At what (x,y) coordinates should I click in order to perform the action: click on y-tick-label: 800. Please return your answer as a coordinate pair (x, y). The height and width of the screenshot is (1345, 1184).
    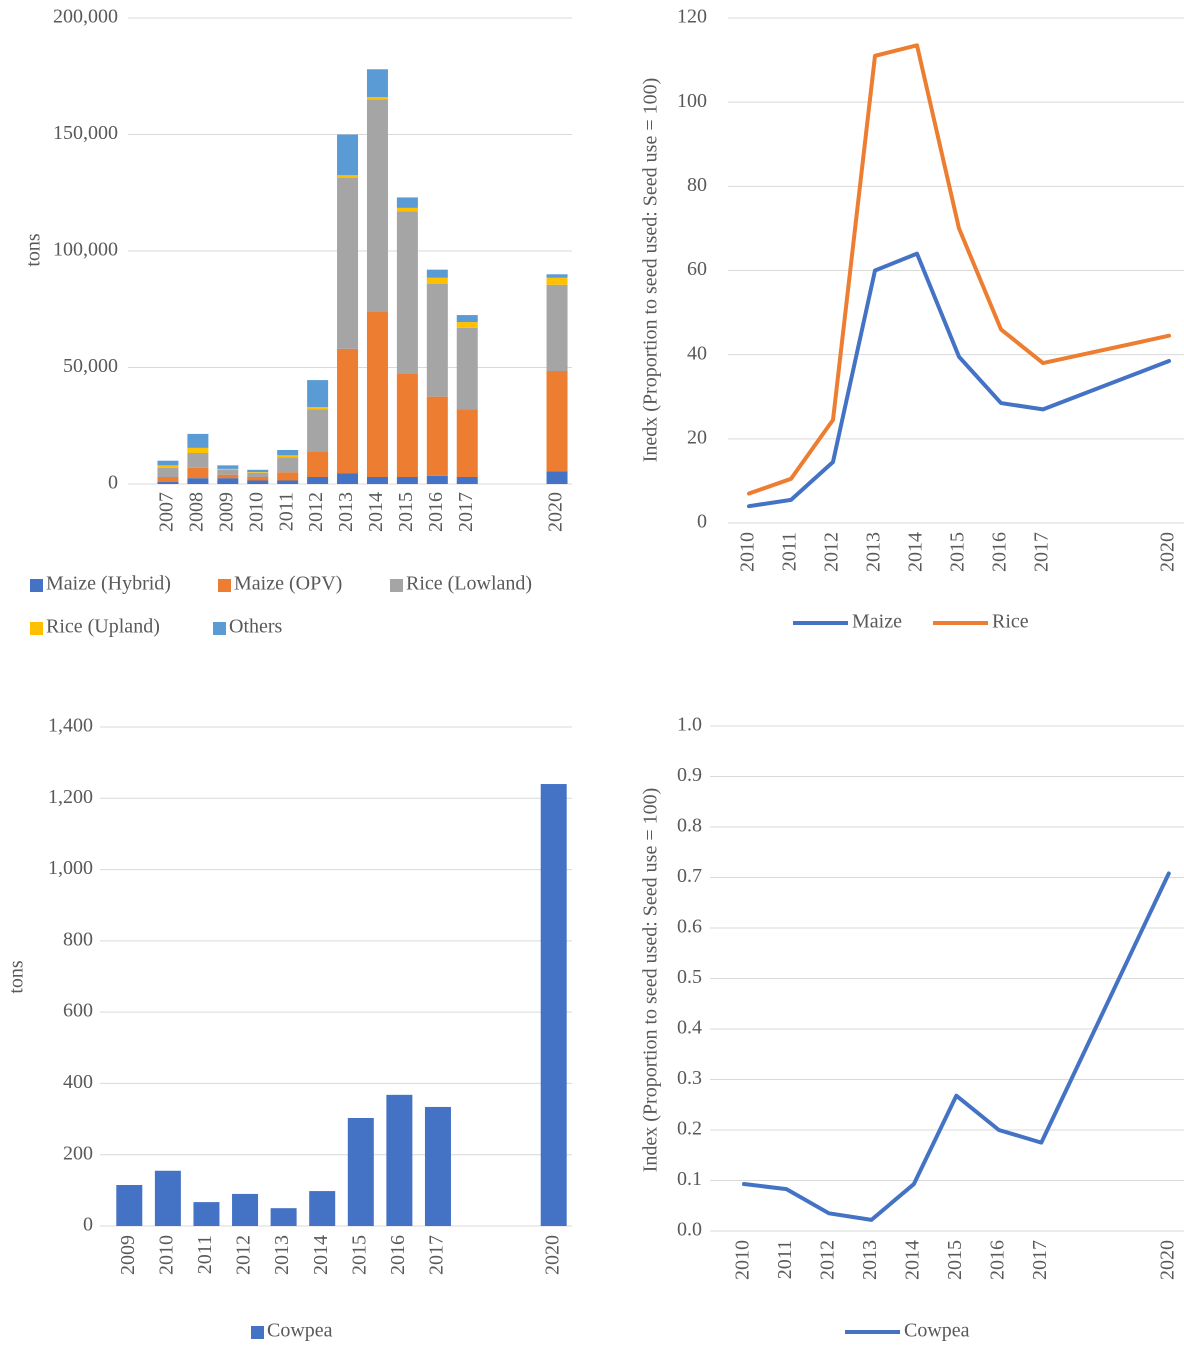
    Looking at the image, I should click on (78, 939).